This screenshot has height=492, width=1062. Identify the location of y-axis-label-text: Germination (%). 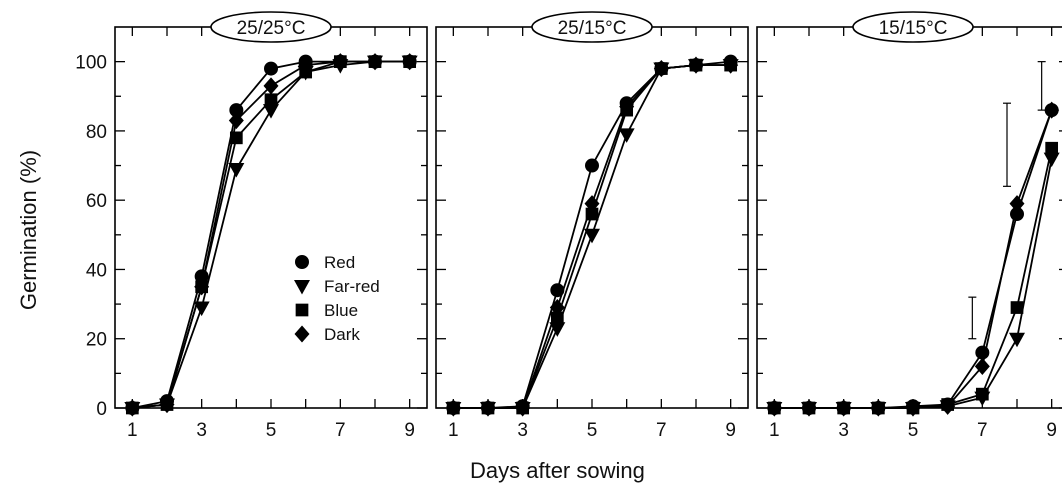
(28, 230).